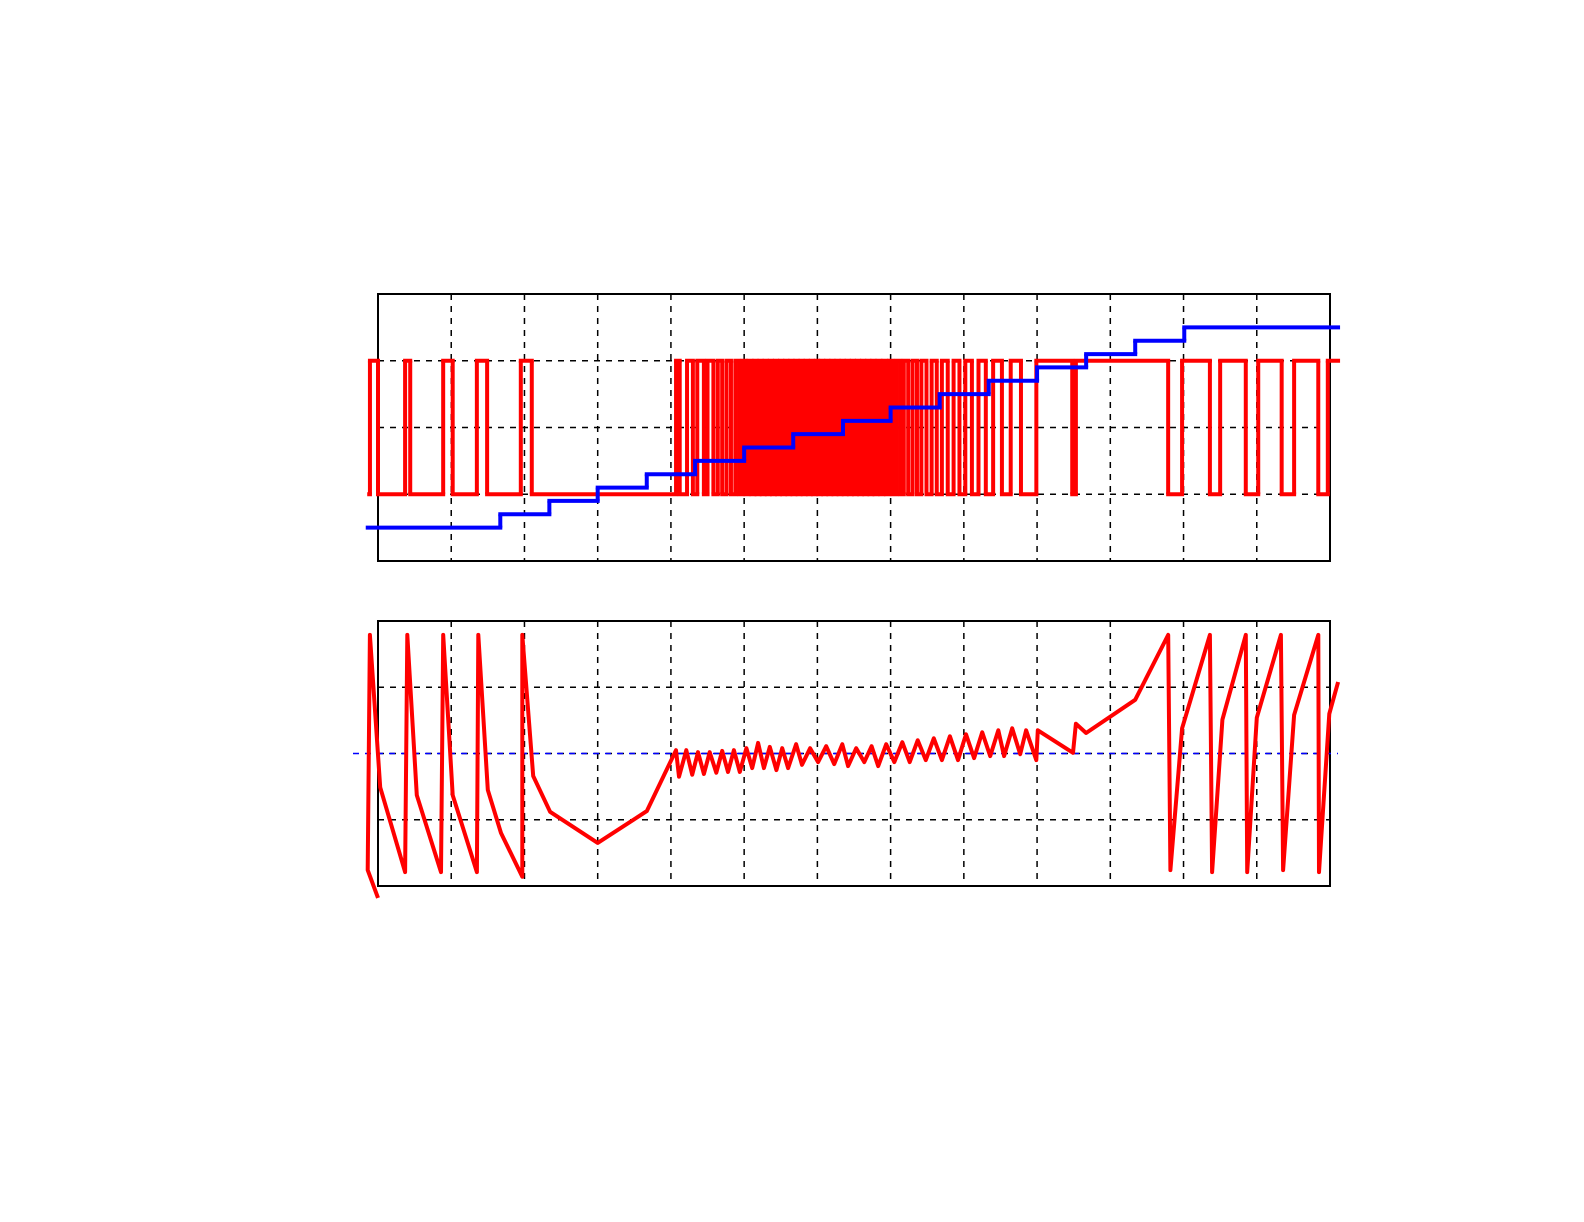 The width and height of the screenshot is (1584, 1222). Describe the element at coordinates (853, 765) in the screenshot. I see `data-line` at that location.